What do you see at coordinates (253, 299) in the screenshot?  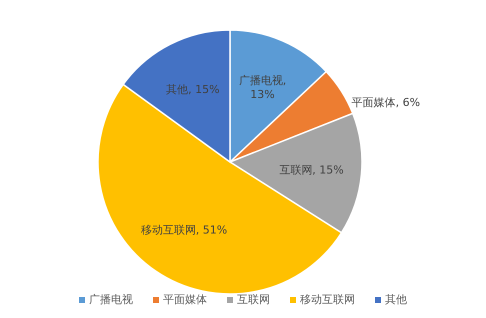 I see `legend-label: 互联网` at bounding box center [253, 299].